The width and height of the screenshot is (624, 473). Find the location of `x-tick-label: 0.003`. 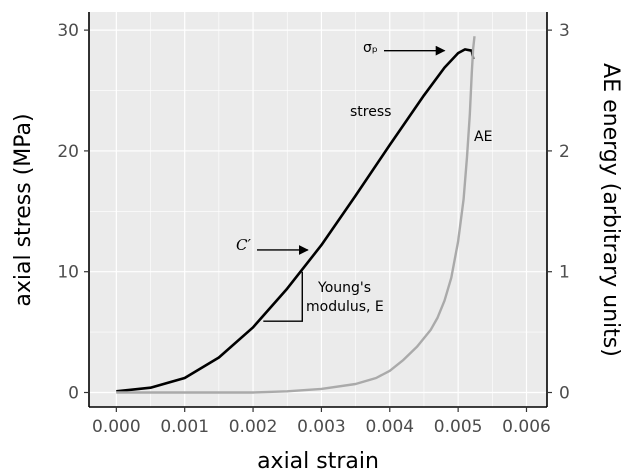

x-tick-label: 0.003 is located at coordinates (321, 427).